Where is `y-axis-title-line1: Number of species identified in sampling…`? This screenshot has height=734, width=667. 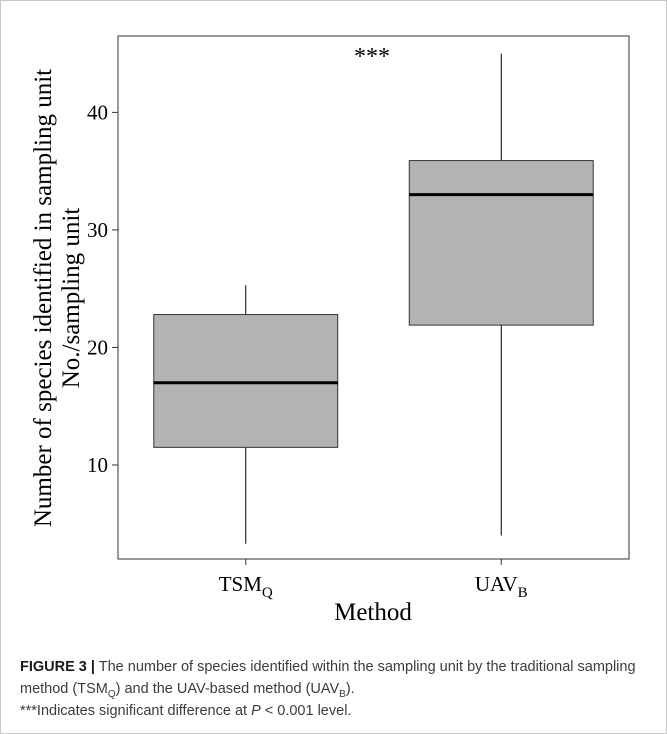 y-axis-title-line1: Number of species identified in sampling… is located at coordinates (43, 298).